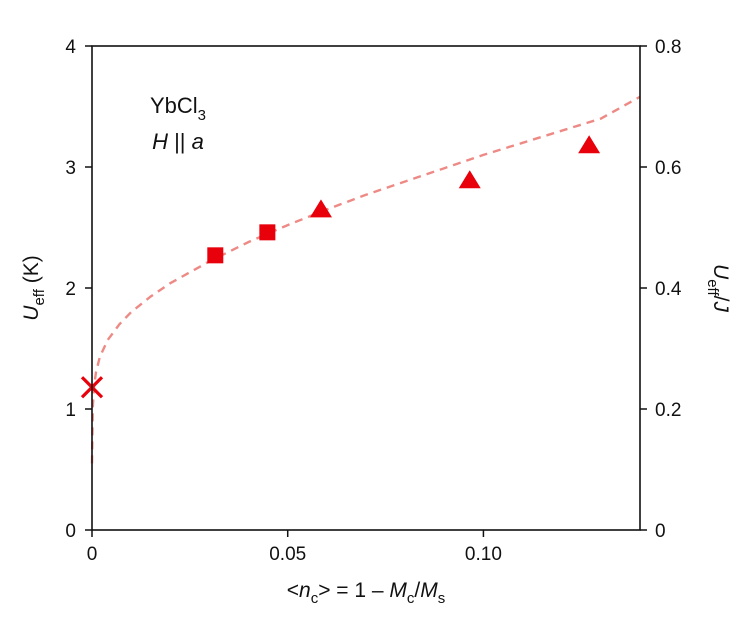 The image size is (741, 617). What do you see at coordinates (668, 168) in the screenshot?
I see `y2-tick-label: 0.6` at bounding box center [668, 168].